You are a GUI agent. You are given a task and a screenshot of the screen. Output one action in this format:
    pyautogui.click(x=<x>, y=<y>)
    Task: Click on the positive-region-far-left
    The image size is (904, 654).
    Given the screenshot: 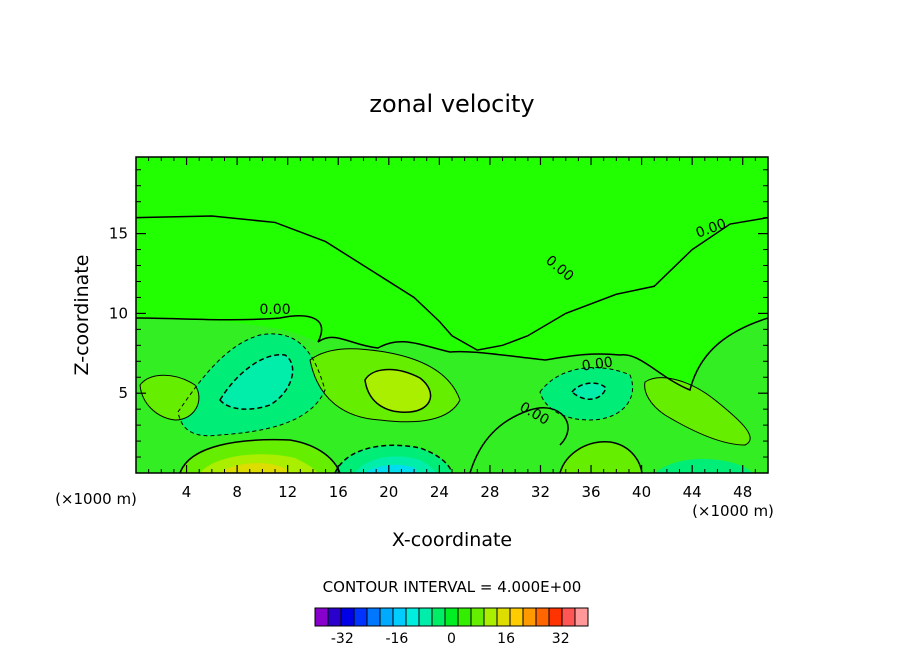 What is the action you would take?
    pyautogui.click(x=169, y=397)
    